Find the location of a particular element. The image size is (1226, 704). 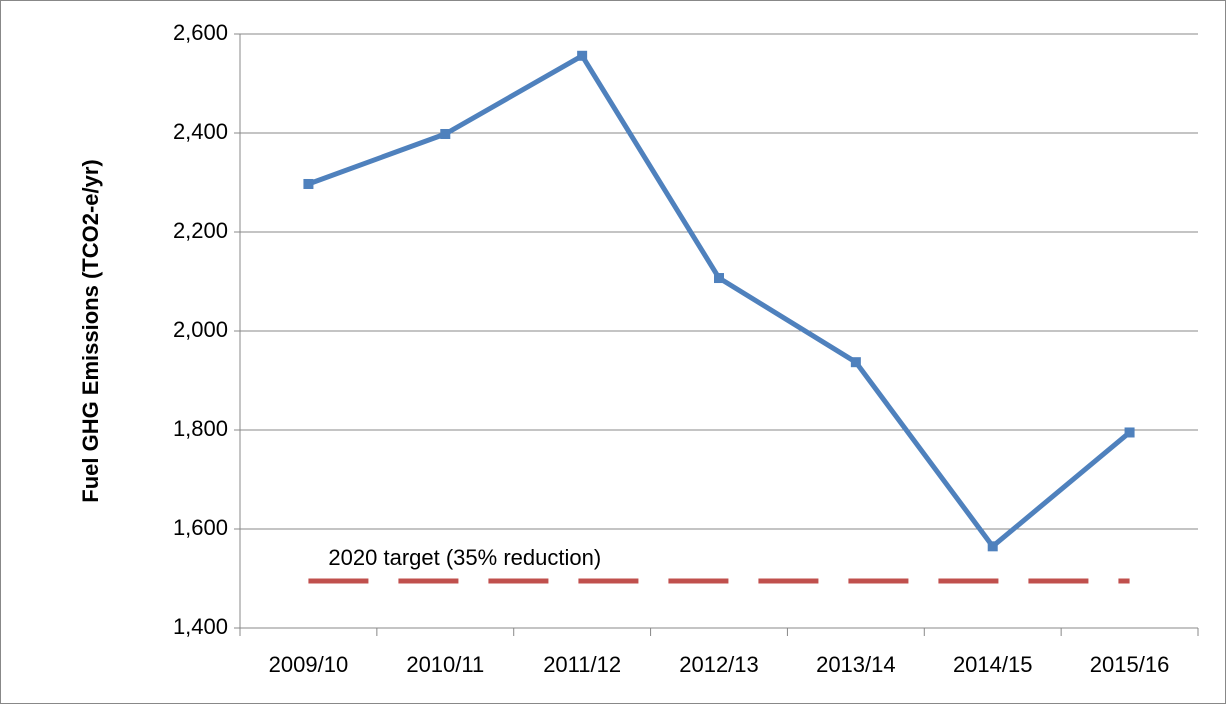

y-tick-label: 2,200 is located at coordinates (200, 230).